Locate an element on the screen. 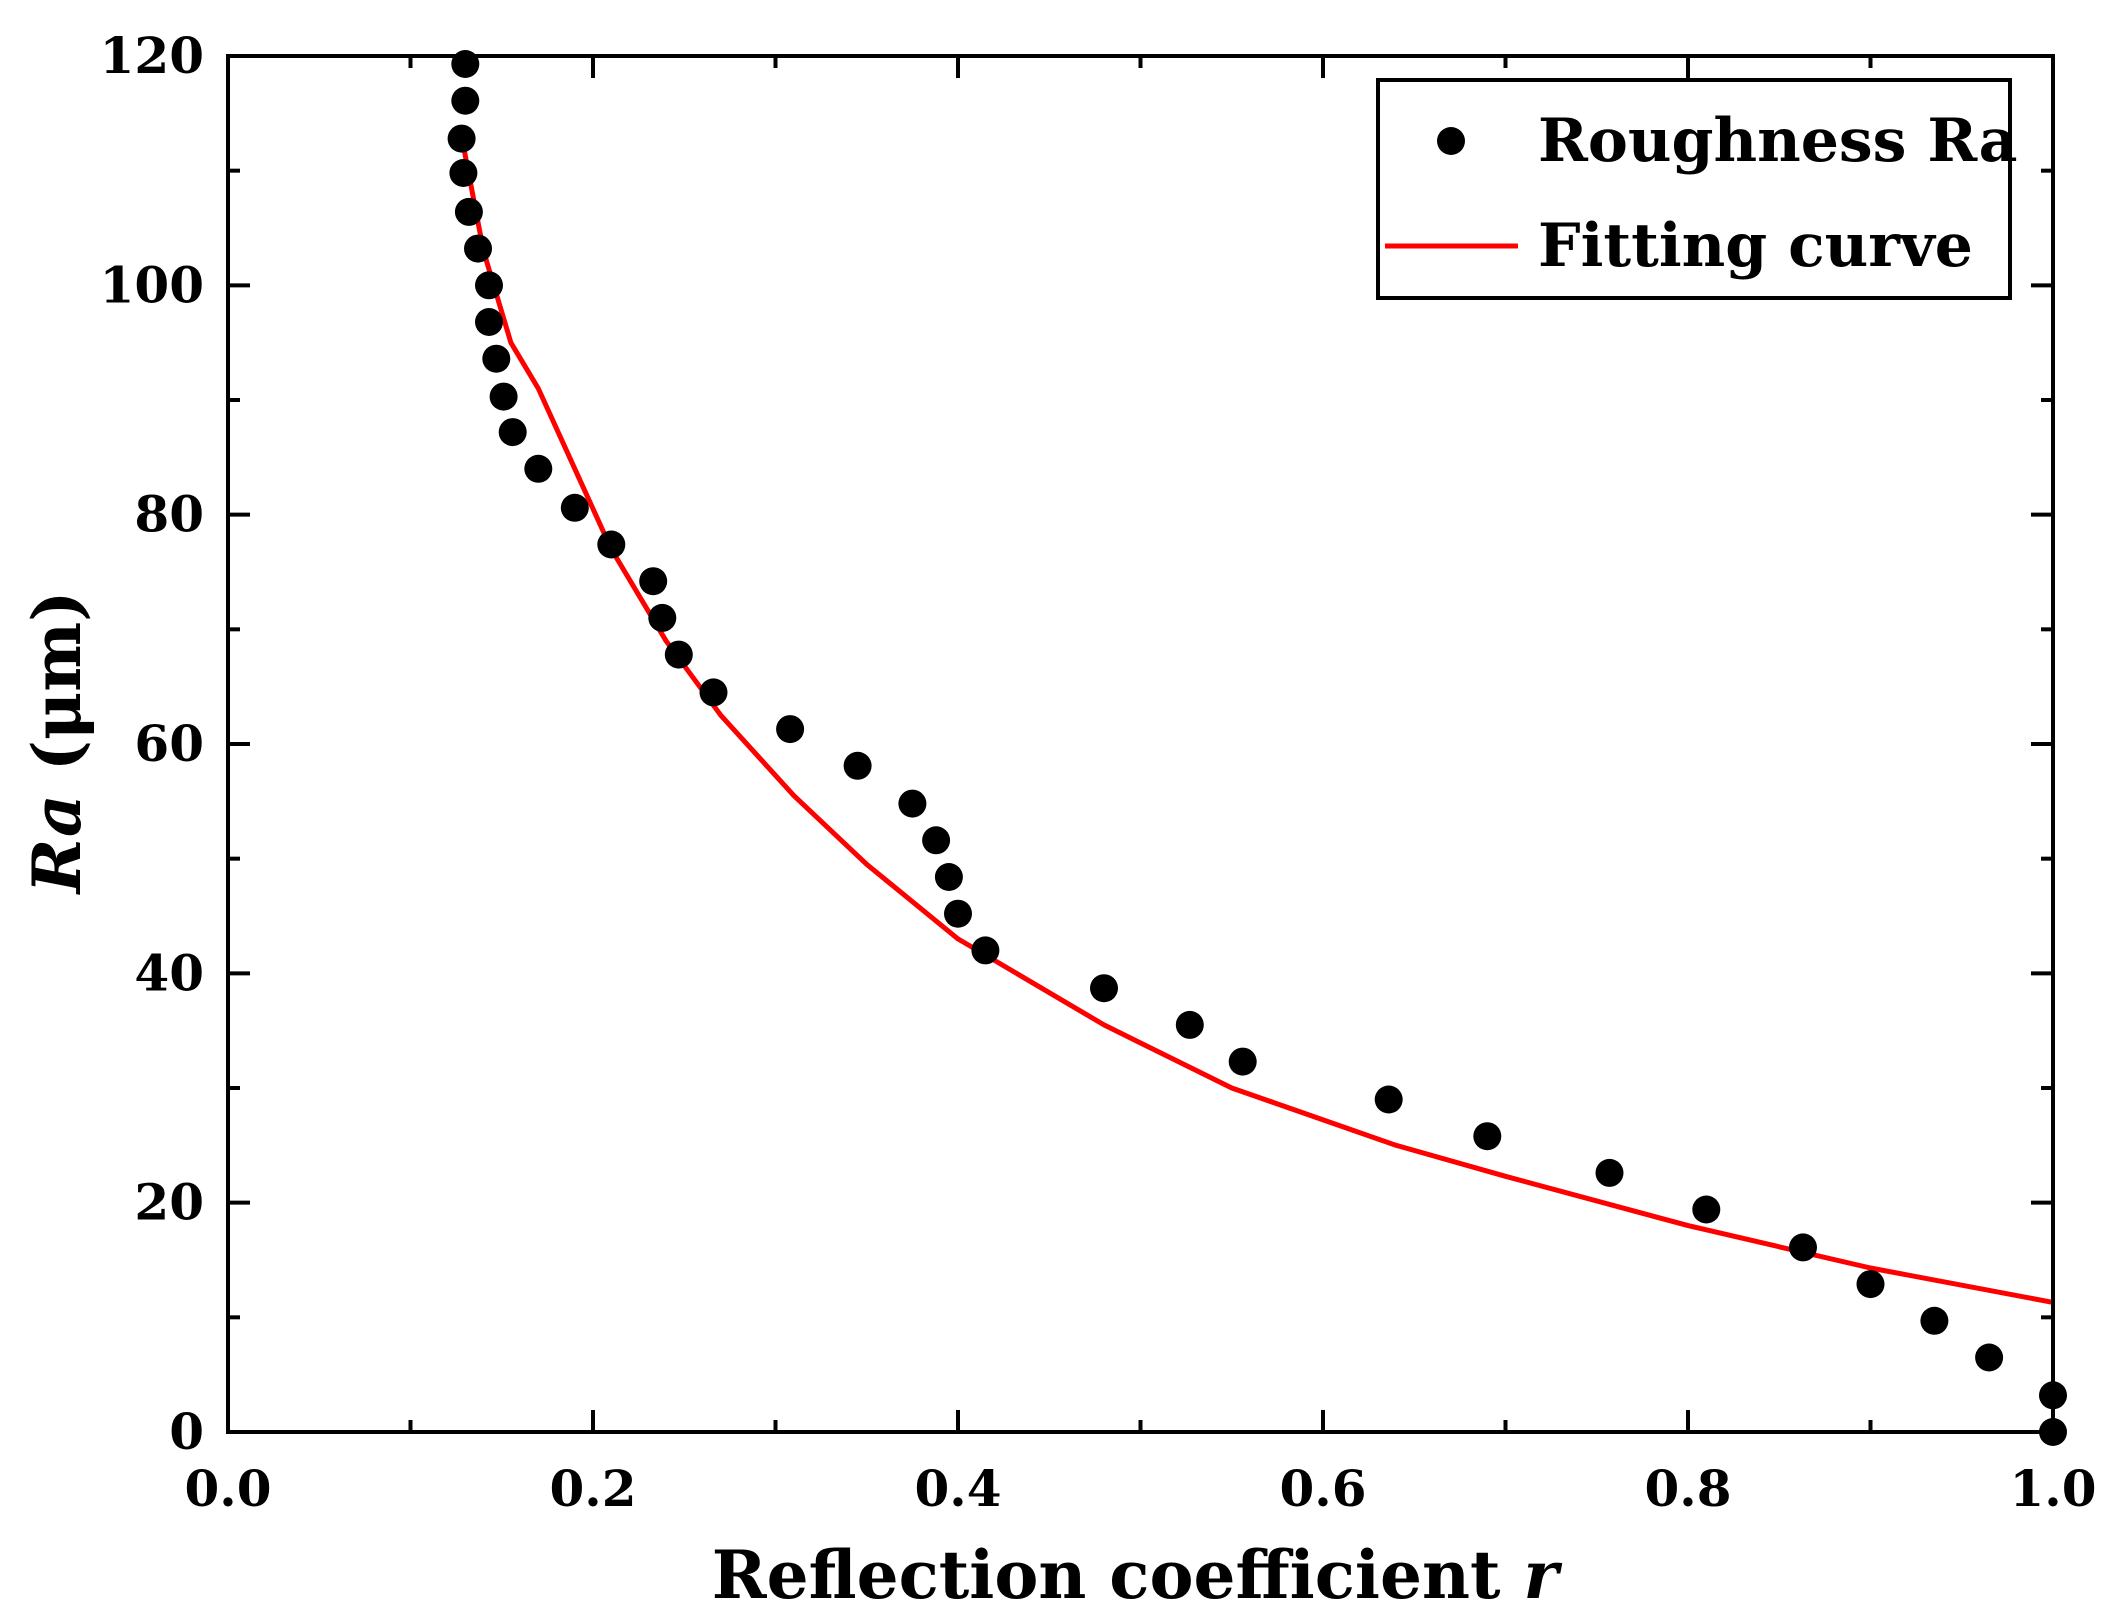  x-tick-label: 0.8 is located at coordinates (1688, 1488).